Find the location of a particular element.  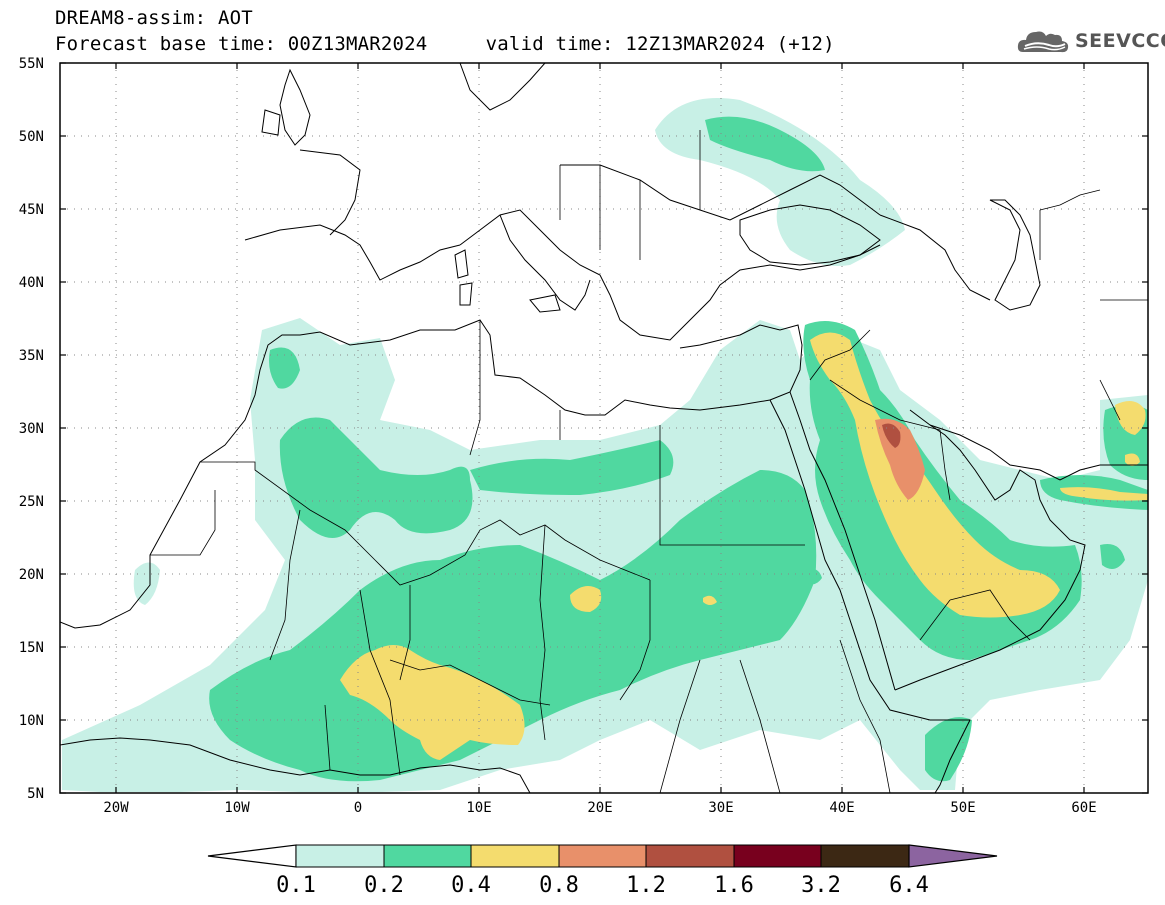

colorbar-label: 1.2 is located at coordinates (646, 885).